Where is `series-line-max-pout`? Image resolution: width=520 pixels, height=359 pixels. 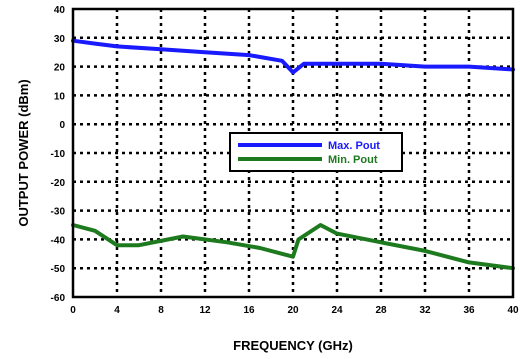 series-line-max-pout is located at coordinates (293, 56).